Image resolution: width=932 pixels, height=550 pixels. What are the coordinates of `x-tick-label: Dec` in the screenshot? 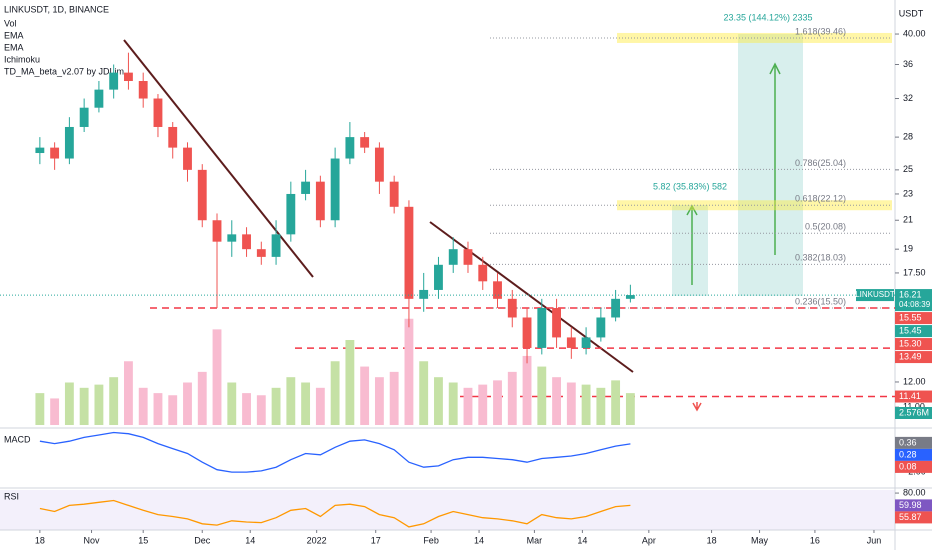 It's located at (202, 540).